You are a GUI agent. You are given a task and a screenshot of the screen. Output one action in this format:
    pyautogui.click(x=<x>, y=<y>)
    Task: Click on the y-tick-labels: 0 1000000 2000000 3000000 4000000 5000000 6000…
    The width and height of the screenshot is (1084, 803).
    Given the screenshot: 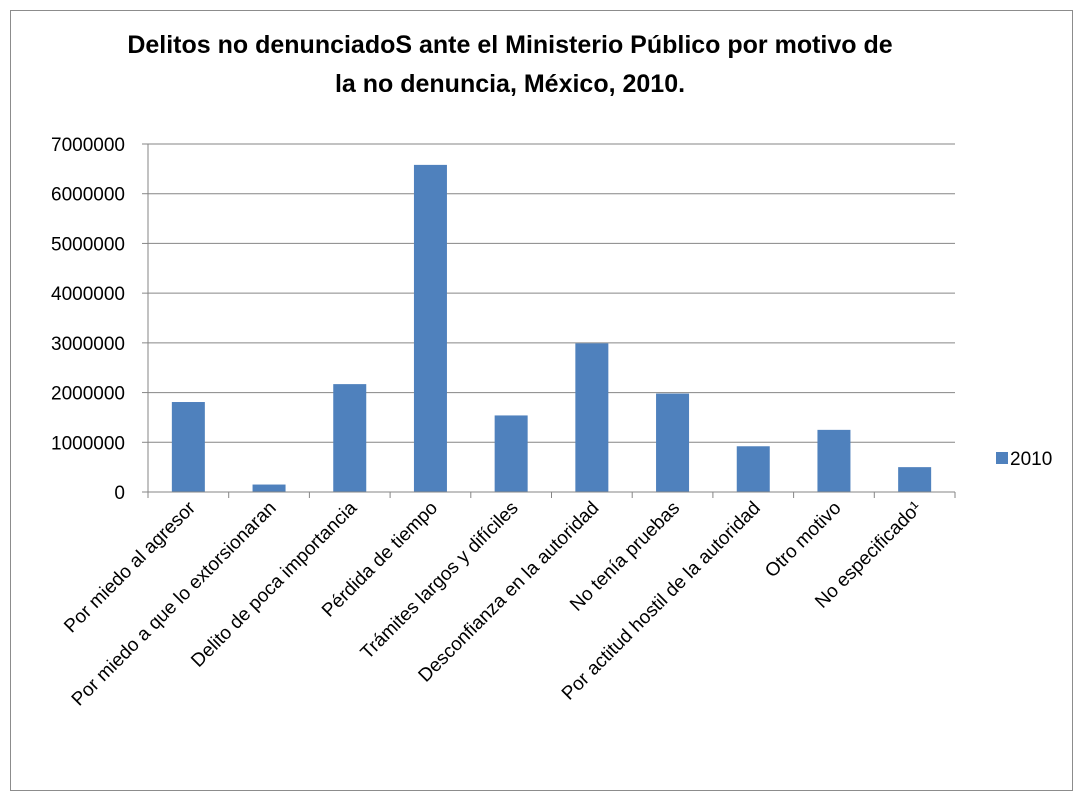 What is the action you would take?
    pyautogui.click(x=88, y=319)
    